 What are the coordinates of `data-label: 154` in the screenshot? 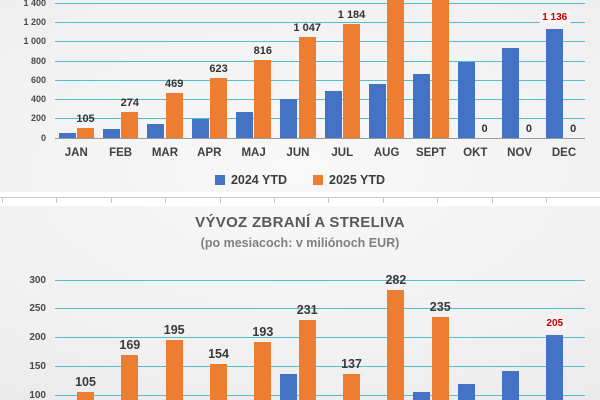 It's located at (218, 353).